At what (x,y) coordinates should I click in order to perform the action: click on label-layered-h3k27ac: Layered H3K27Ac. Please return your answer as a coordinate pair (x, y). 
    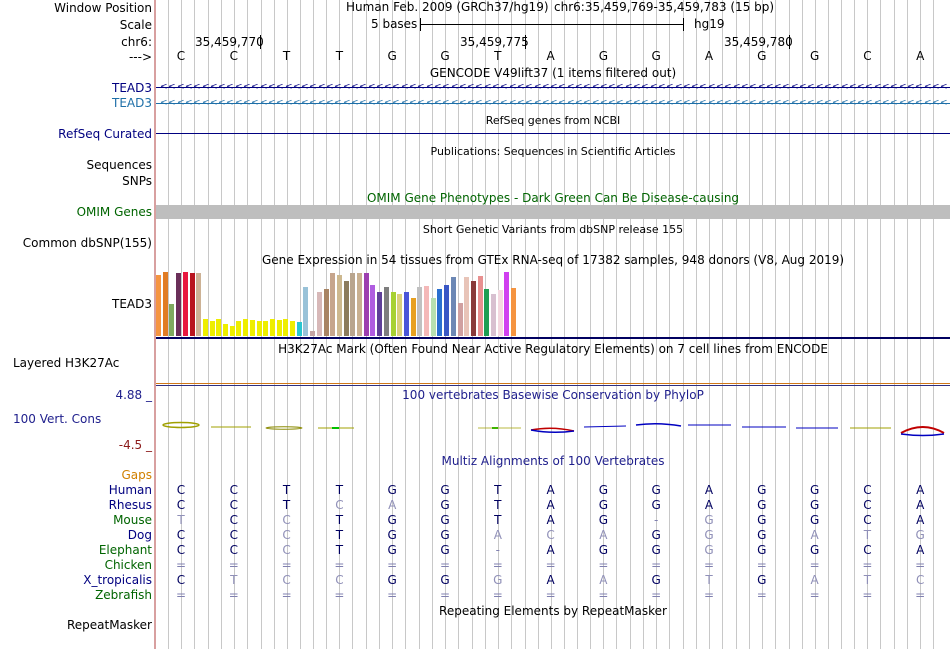
    Looking at the image, I should click on (66, 363).